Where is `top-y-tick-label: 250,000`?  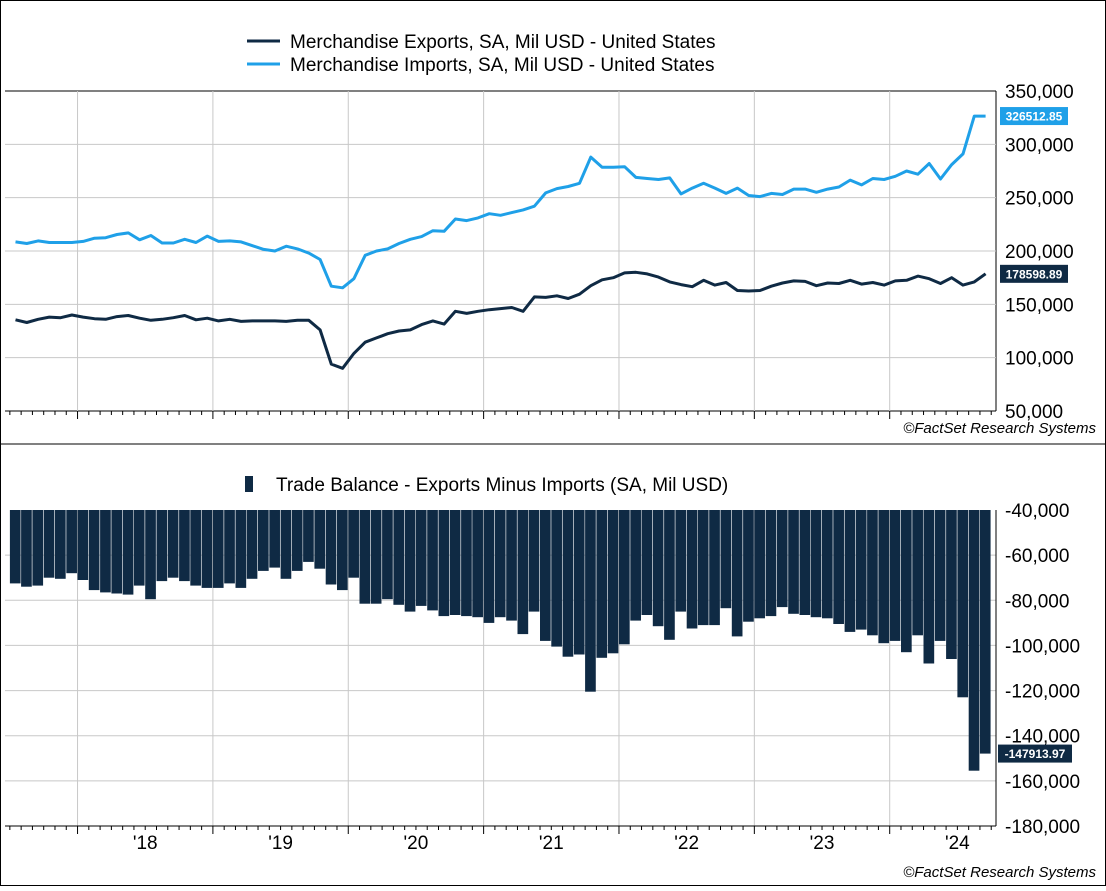
top-y-tick-label: 250,000 is located at coordinates (1039, 199).